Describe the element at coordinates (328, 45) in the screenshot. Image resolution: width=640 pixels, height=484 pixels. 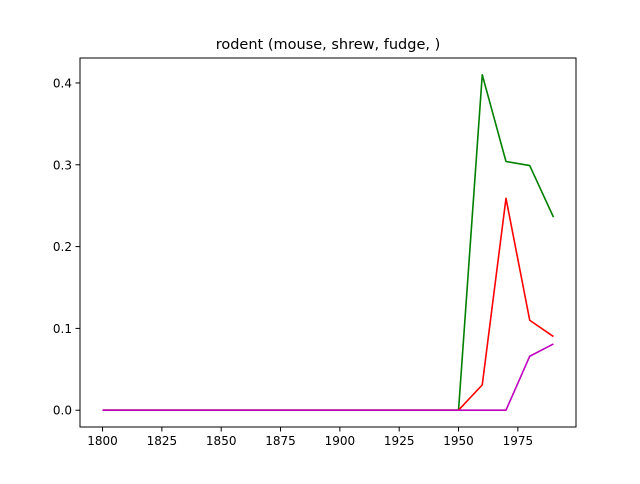
I see `chart-title: rodent (mouse, shrew, fudge, )` at that location.